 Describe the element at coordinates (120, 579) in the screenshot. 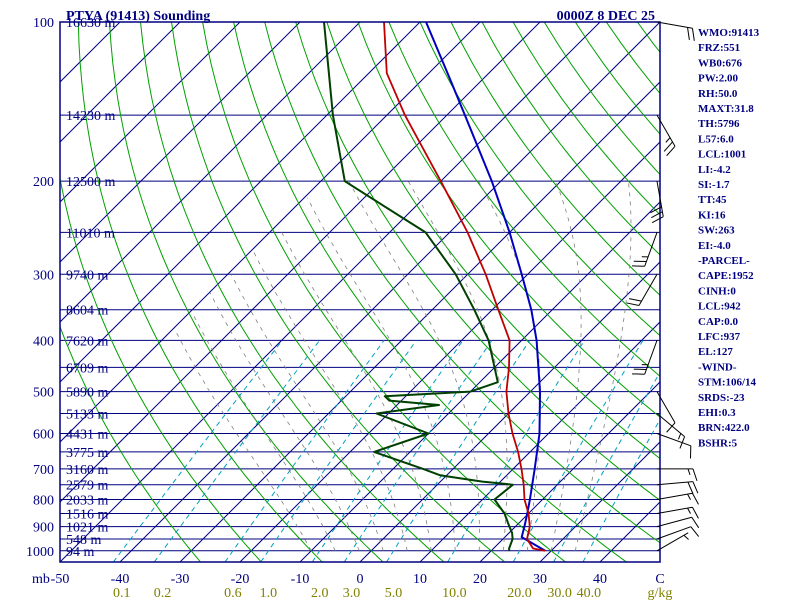

I see `temperature-tick-label: -40` at that location.